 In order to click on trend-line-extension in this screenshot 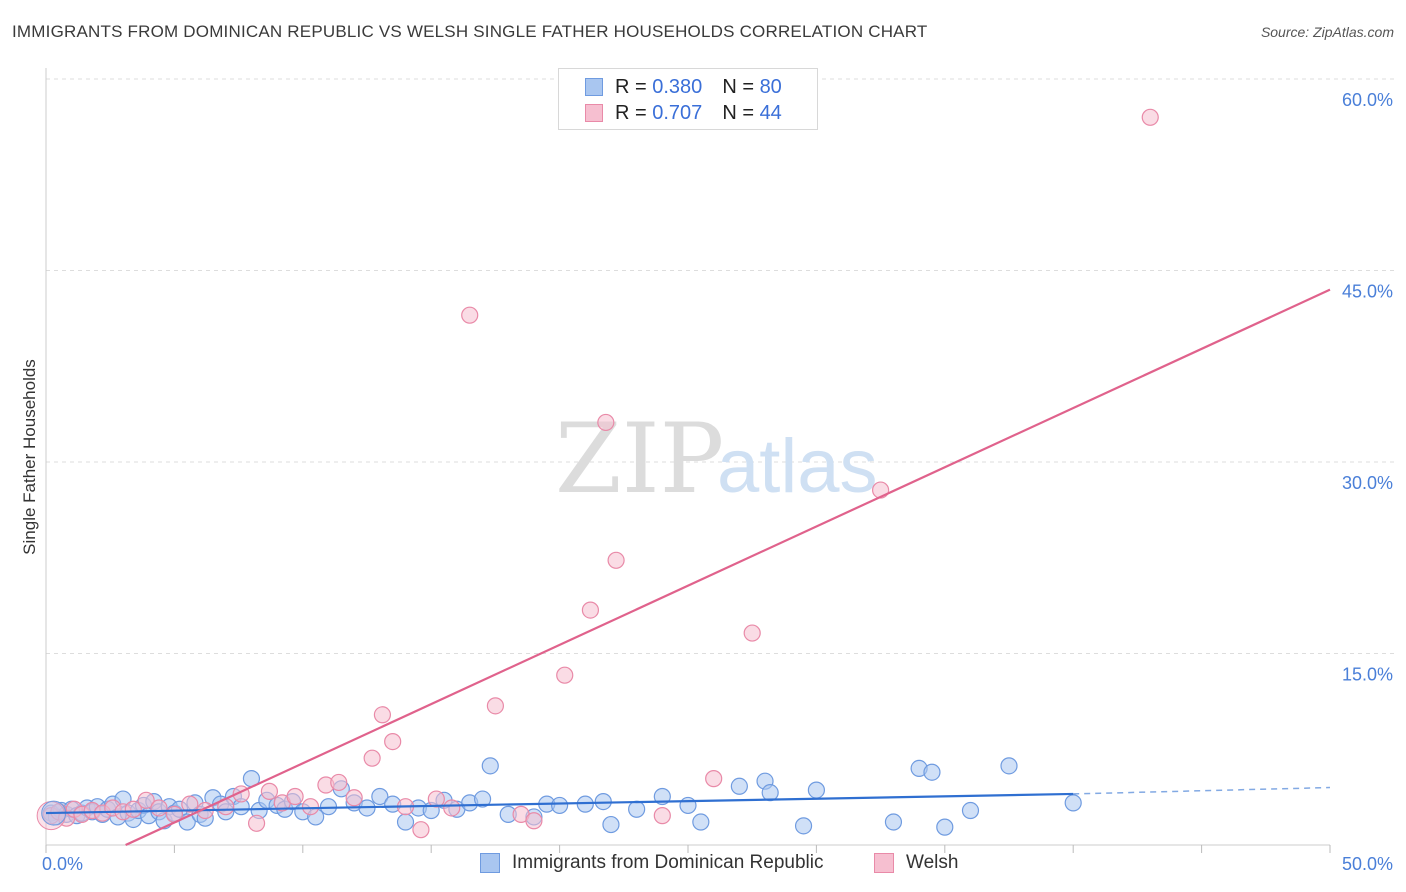, I will do `click(1202, 790)`.